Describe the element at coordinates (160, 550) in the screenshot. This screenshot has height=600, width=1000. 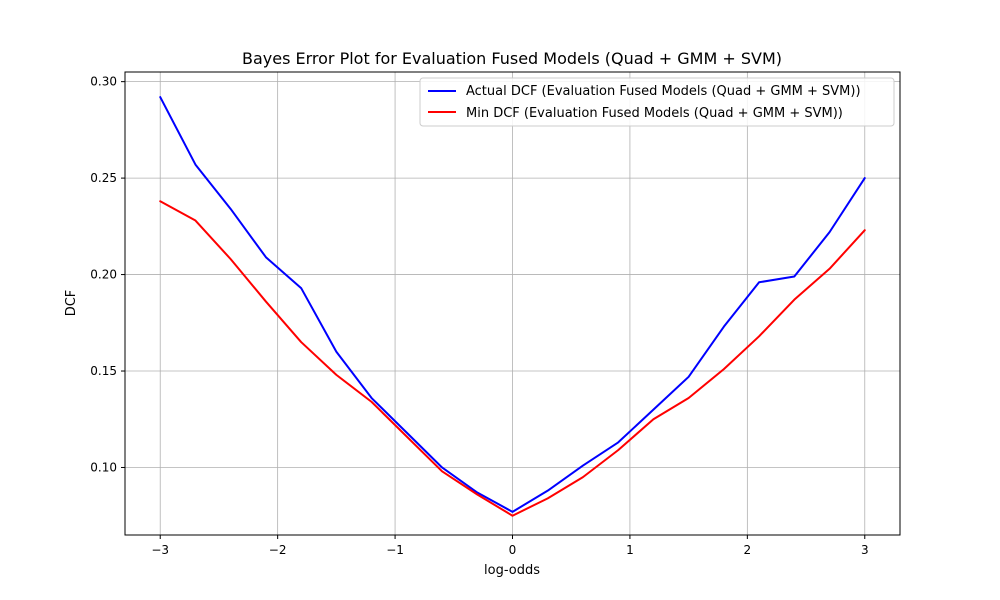
I see `x-tick-label: −3` at that location.